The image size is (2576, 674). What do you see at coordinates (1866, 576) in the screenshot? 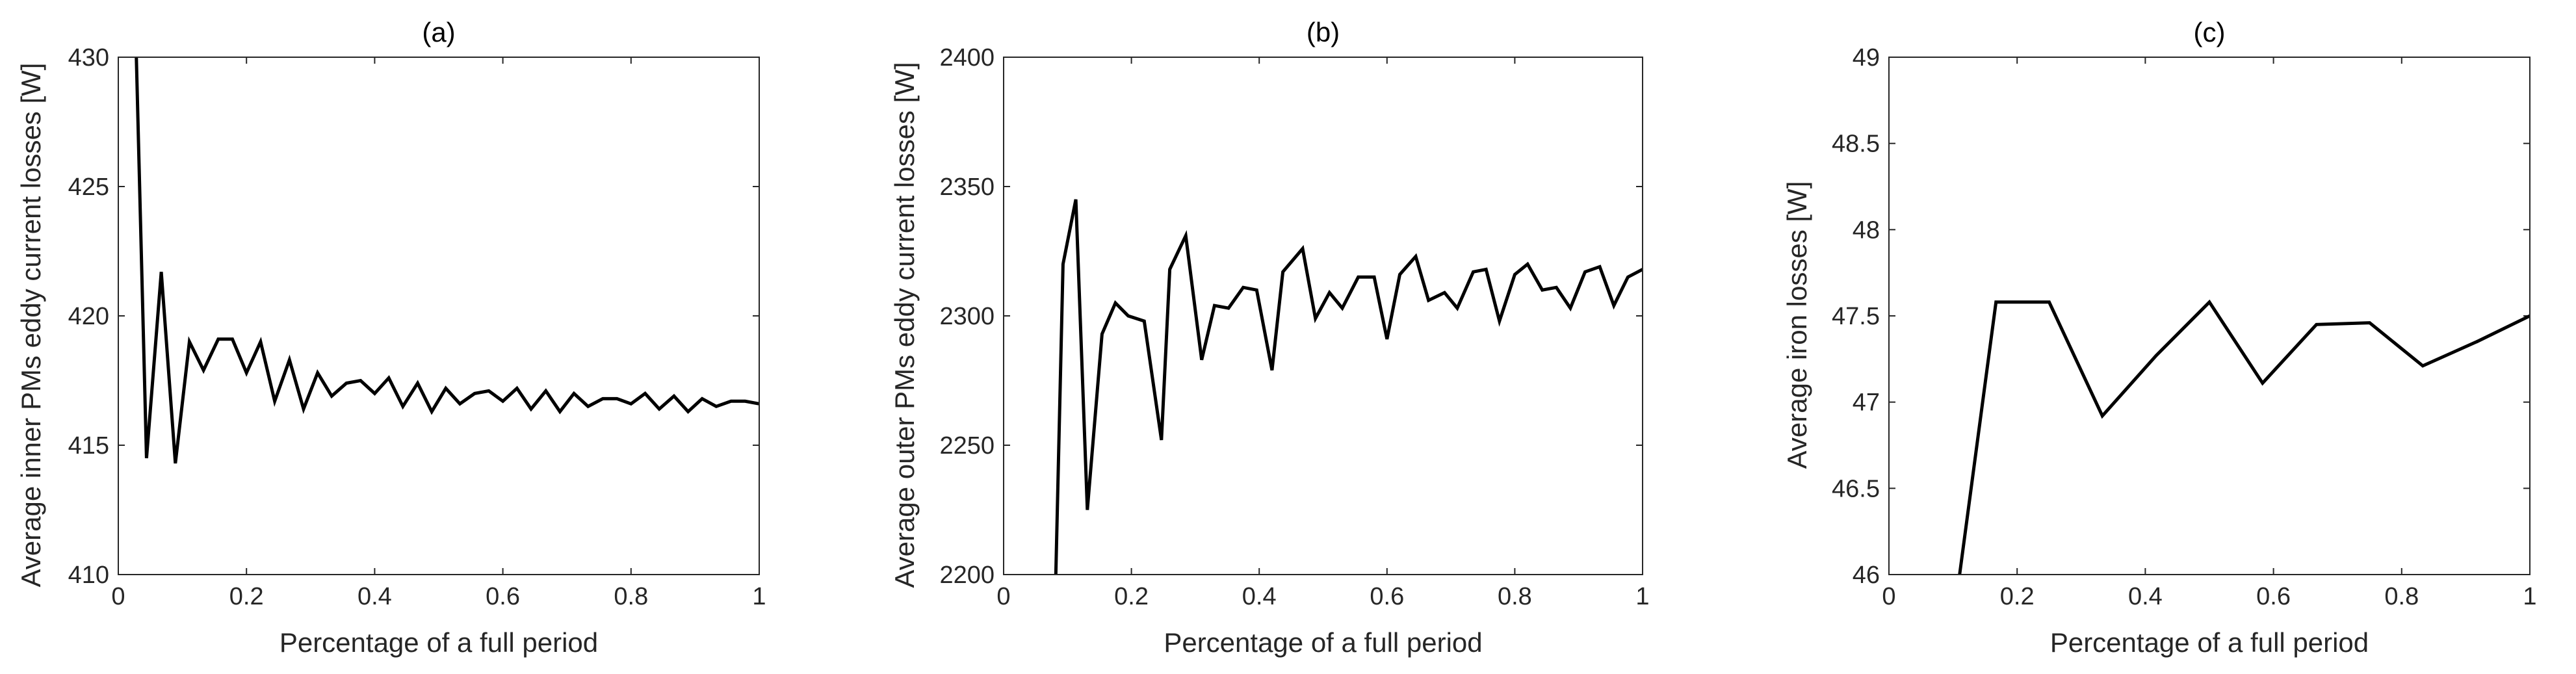
I see `y-tick-label: 46` at bounding box center [1866, 576].